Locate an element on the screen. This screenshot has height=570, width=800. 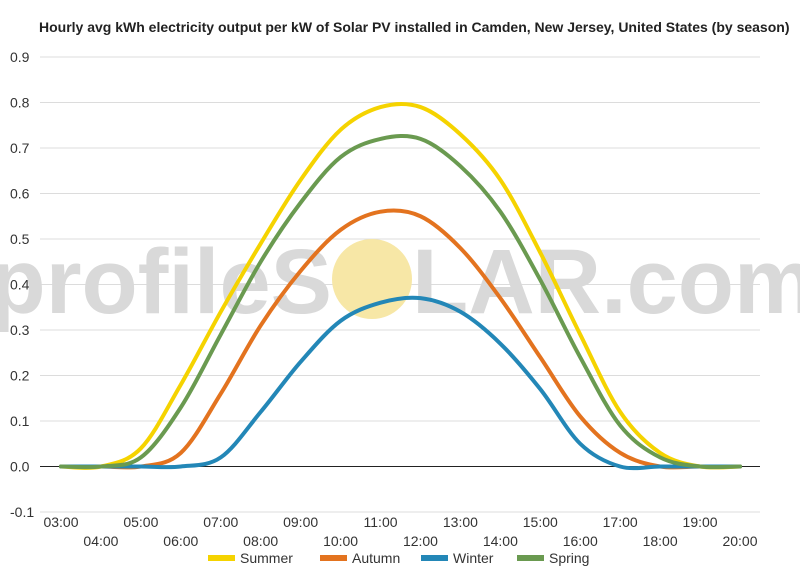
y-tick-label: 0.5 is located at coordinates (20, 239).